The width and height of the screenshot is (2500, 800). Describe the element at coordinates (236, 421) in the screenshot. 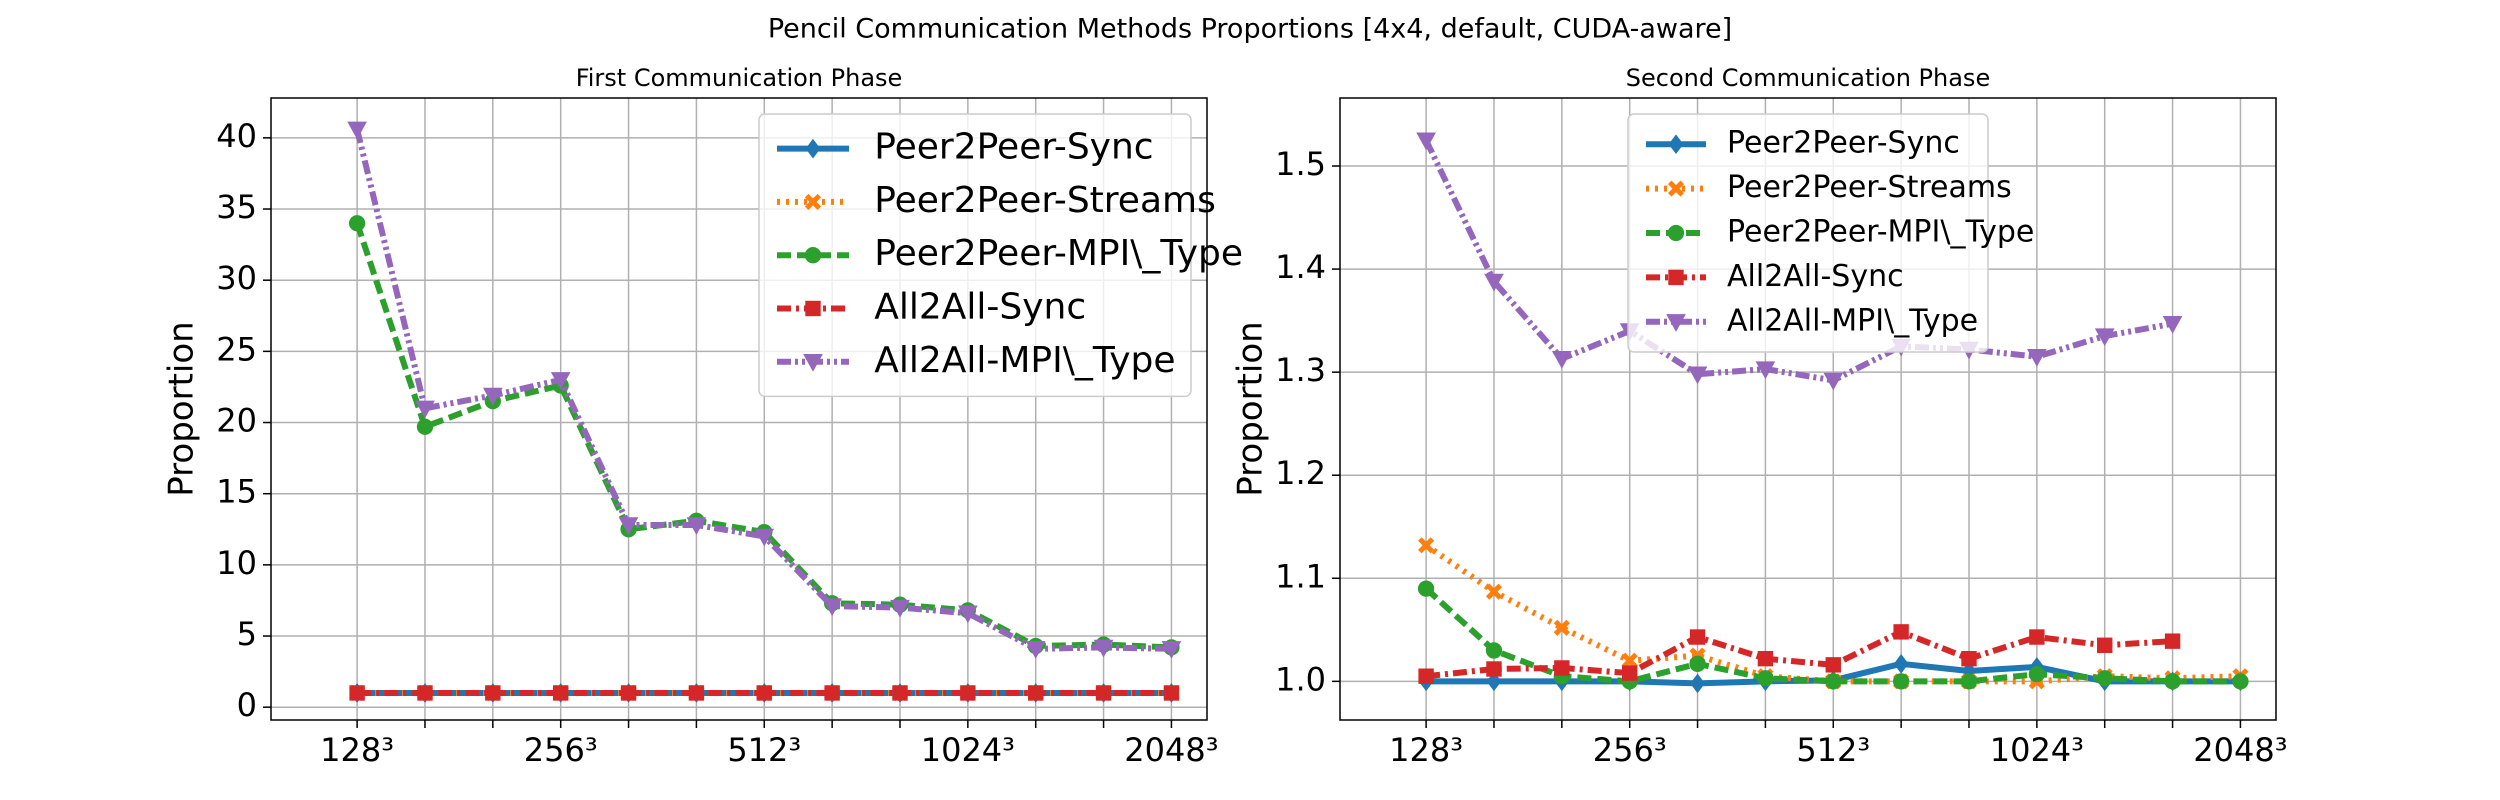

I see `y-tick-label: 20` at that location.